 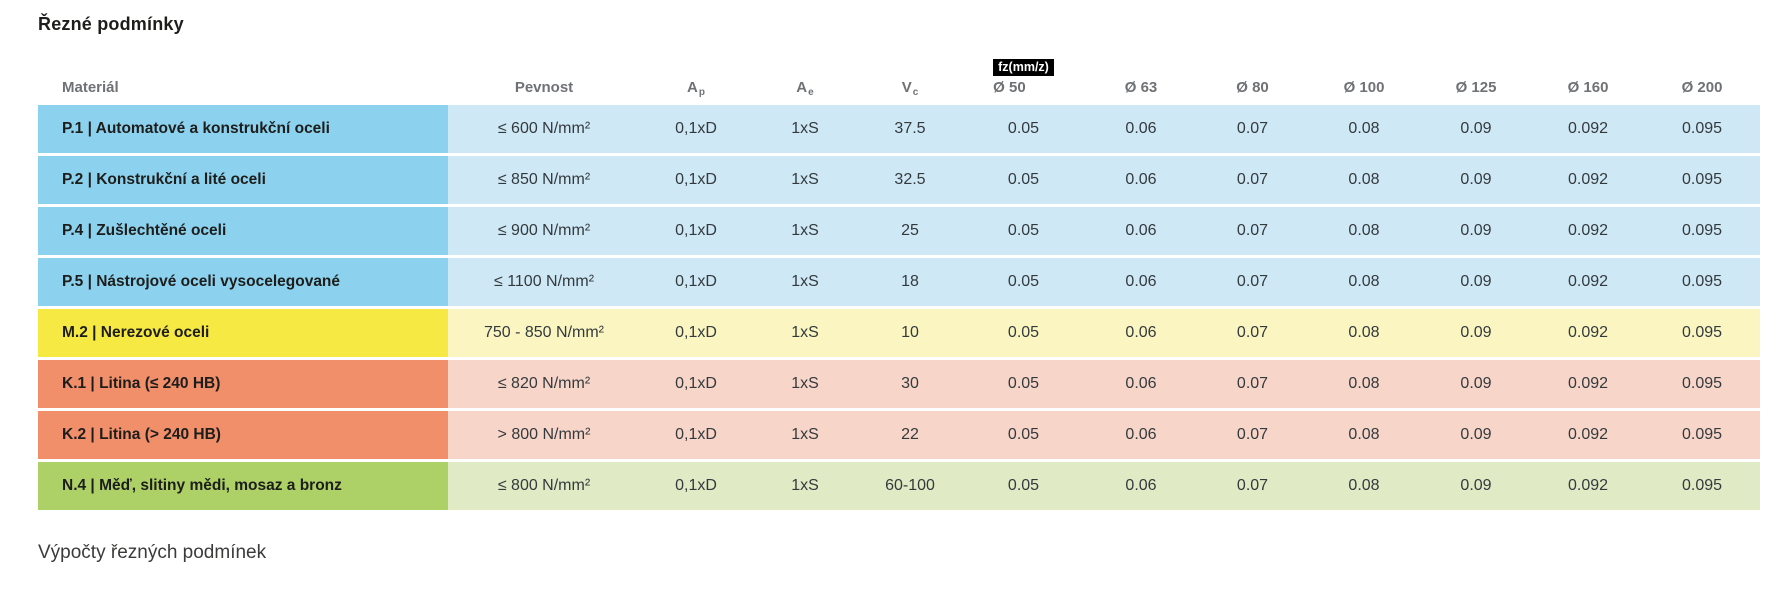 I want to click on page-title: Řezné podmínky, so click(x=111, y=24).